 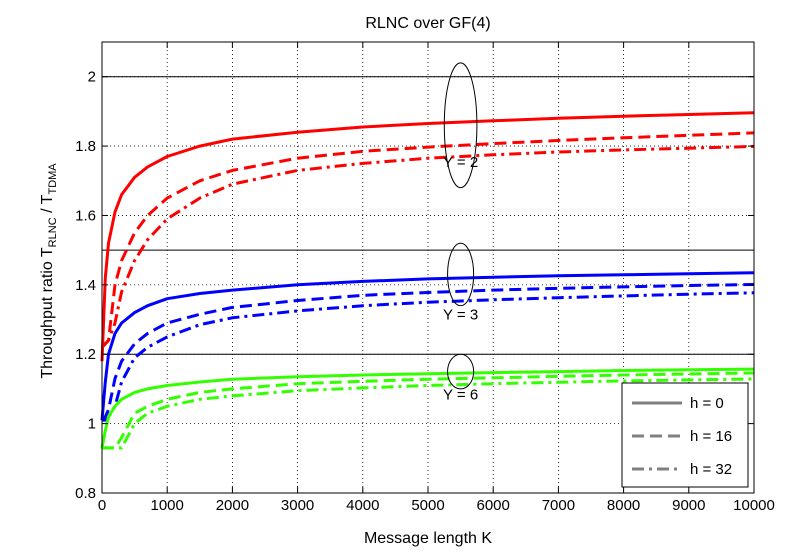 What do you see at coordinates (85, 146) in the screenshot?
I see `y-tick-label: 1.8` at bounding box center [85, 146].